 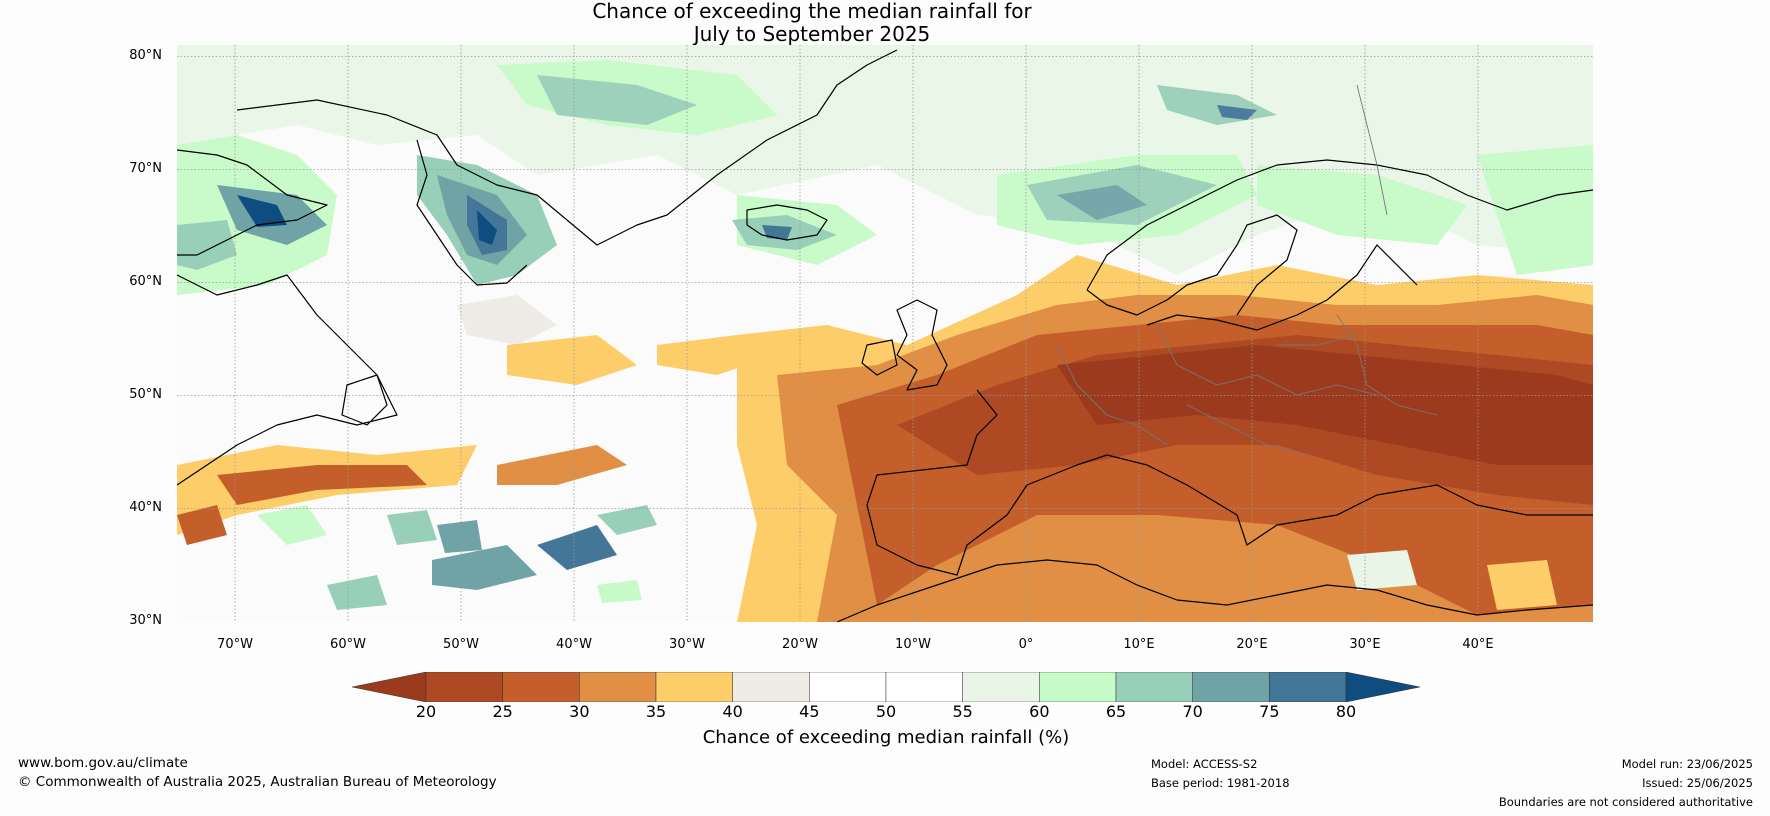 I want to click on greenland-coast, so click(x=567, y=147).